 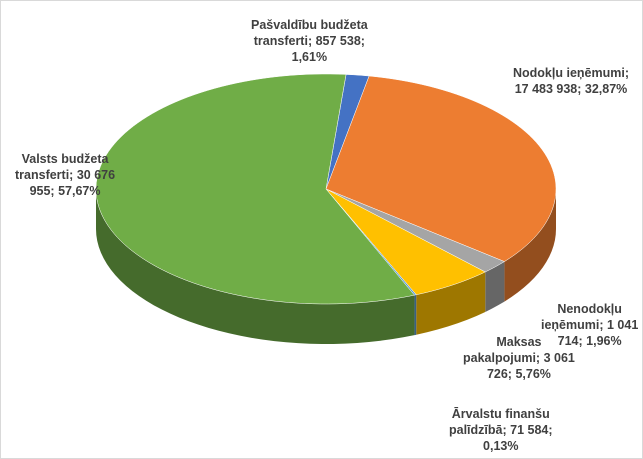 What do you see at coordinates (441, 168) in the screenshot?
I see `pie-slice-nodoklu-ienemumi` at bounding box center [441, 168].